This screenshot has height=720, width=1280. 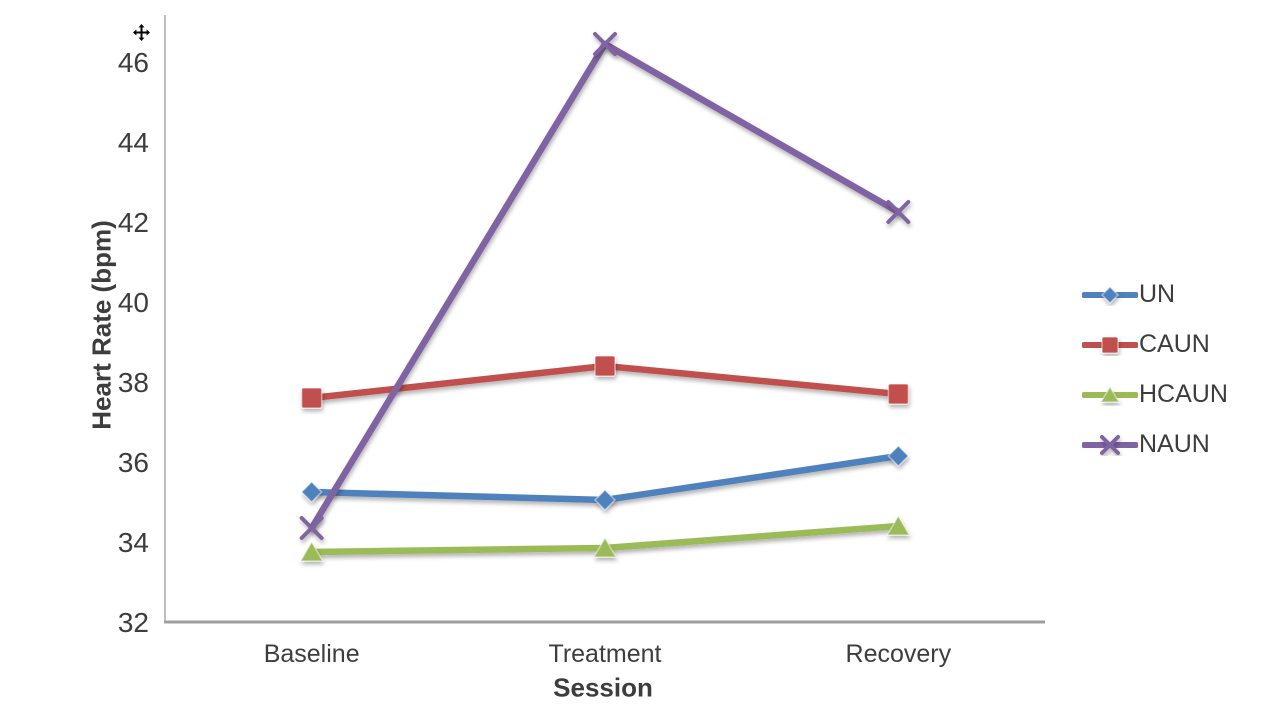 I want to click on legend-item-UN: UN, so click(x=1155, y=294).